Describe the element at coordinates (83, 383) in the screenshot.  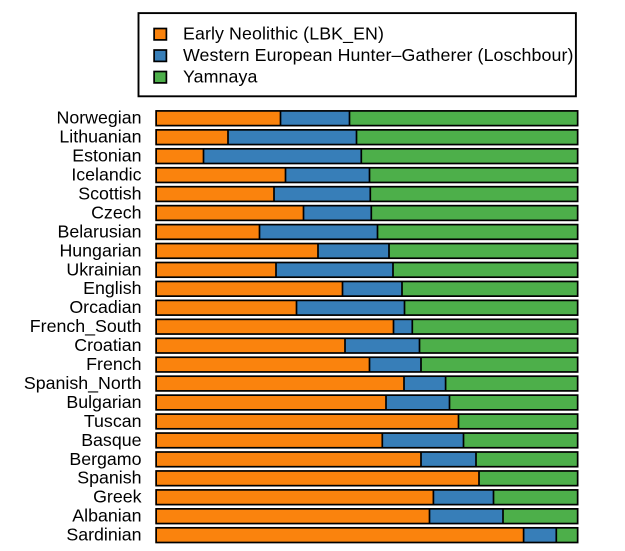
I see `svg-text: Spanish_North` at that location.